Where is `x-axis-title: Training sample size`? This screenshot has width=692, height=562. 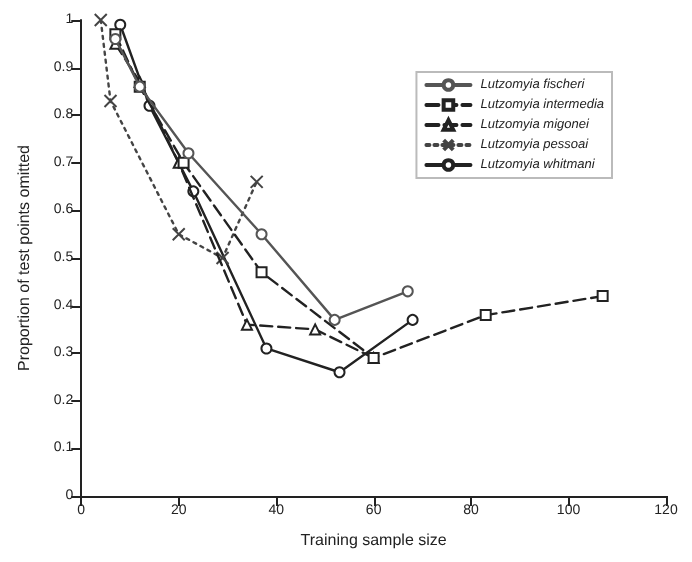
x-axis-title: Training sample size is located at coordinates (374, 540).